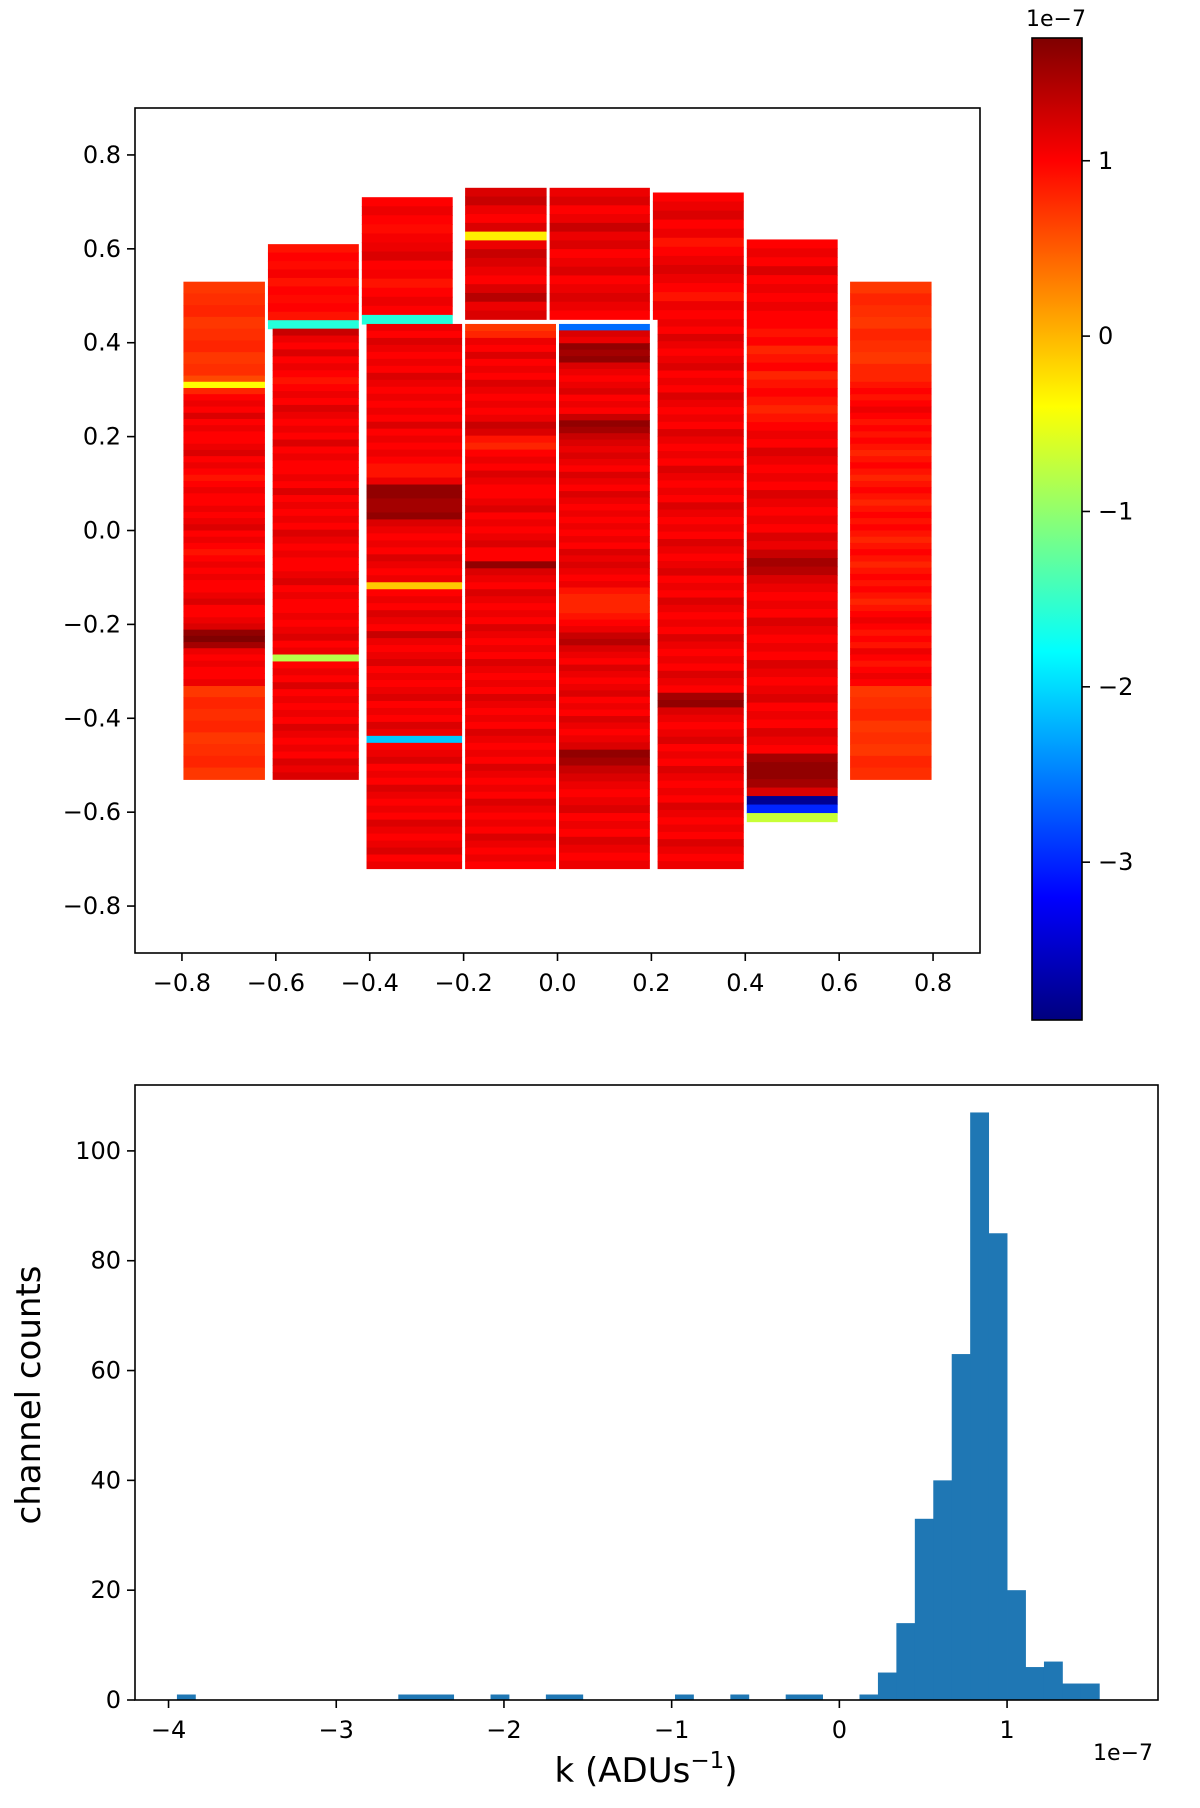  Describe the element at coordinates (92, 530) in the screenshot. I see `map-y-tick-labels: 0.8 0.6 0.4 0.2 0.0 −0.2 −0.4 −0.6 −0.8` at that location.